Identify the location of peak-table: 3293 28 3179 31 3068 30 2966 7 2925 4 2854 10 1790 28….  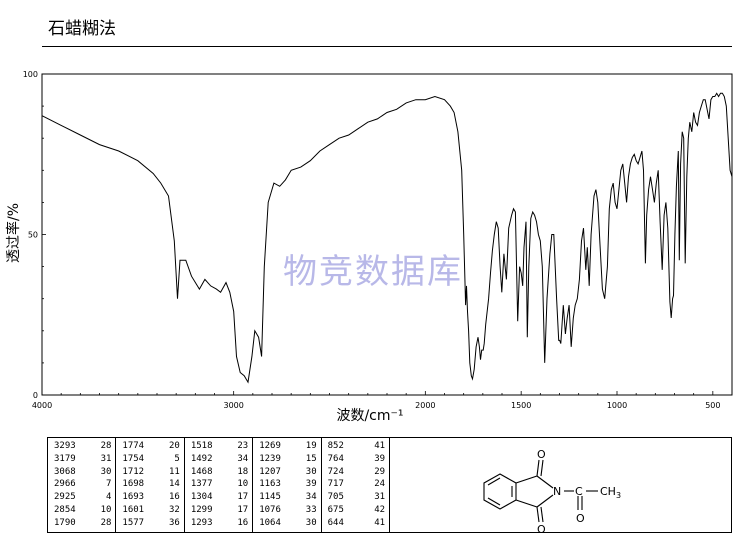
(218, 485).